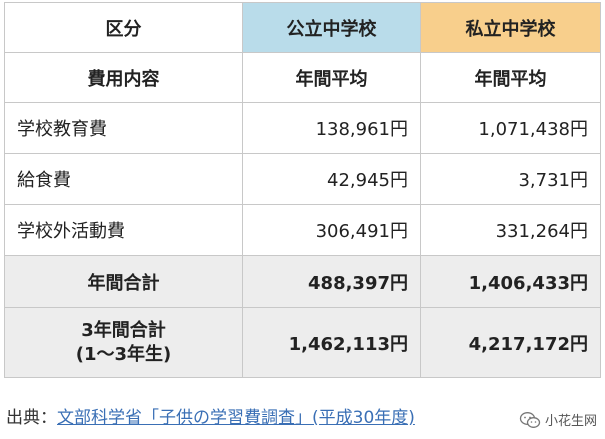 The height and width of the screenshot is (439, 605). What do you see at coordinates (570, 421) in the screenshot?
I see `watermark-text: 小花生网` at bounding box center [570, 421].